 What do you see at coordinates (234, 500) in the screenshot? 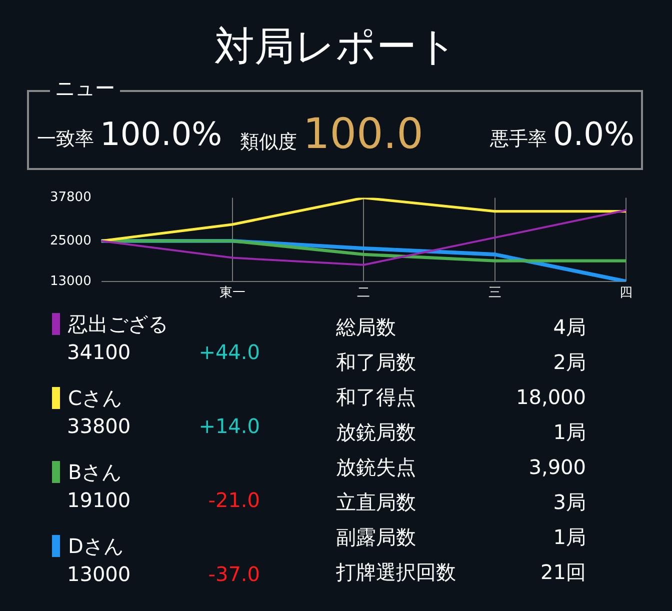
I see `text: -21.0` at bounding box center [234, 500].